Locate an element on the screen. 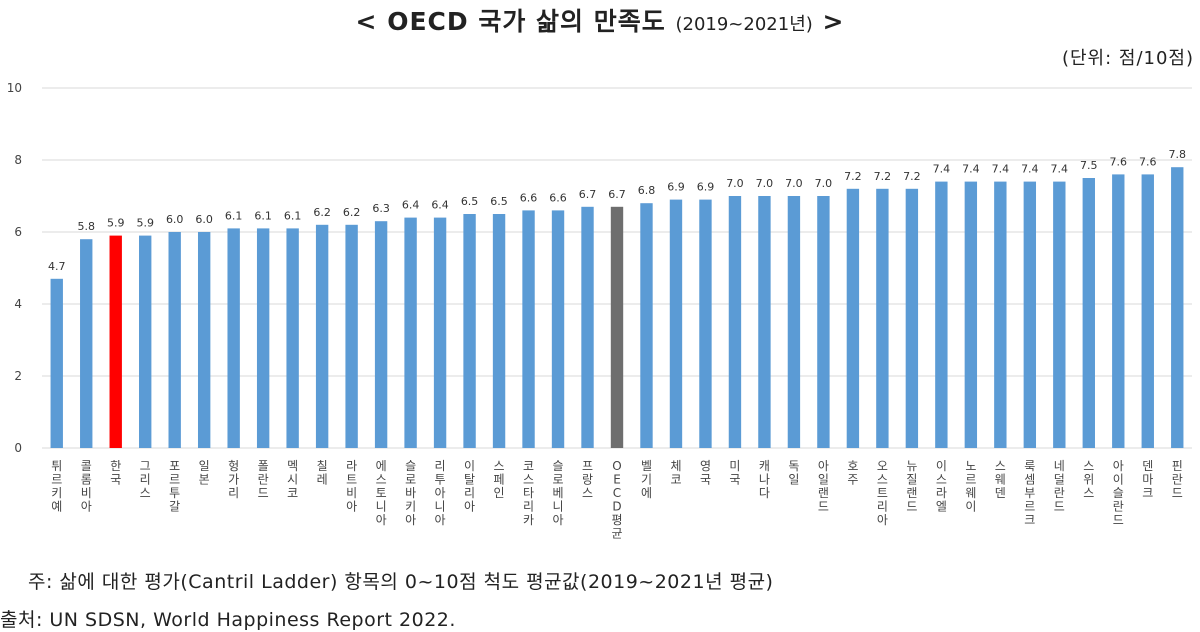 This screenshot has width=1200, height=632. bar-value-label: 4.7 is located at coordinates (57, 266).